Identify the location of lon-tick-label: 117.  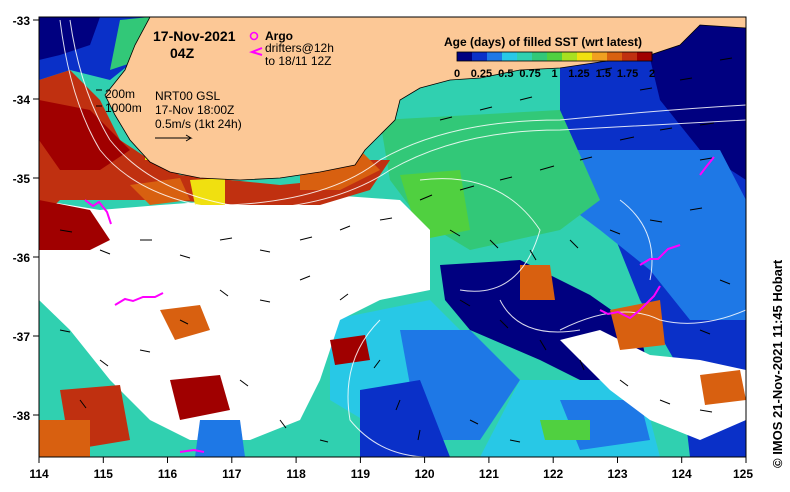
(232, 474).